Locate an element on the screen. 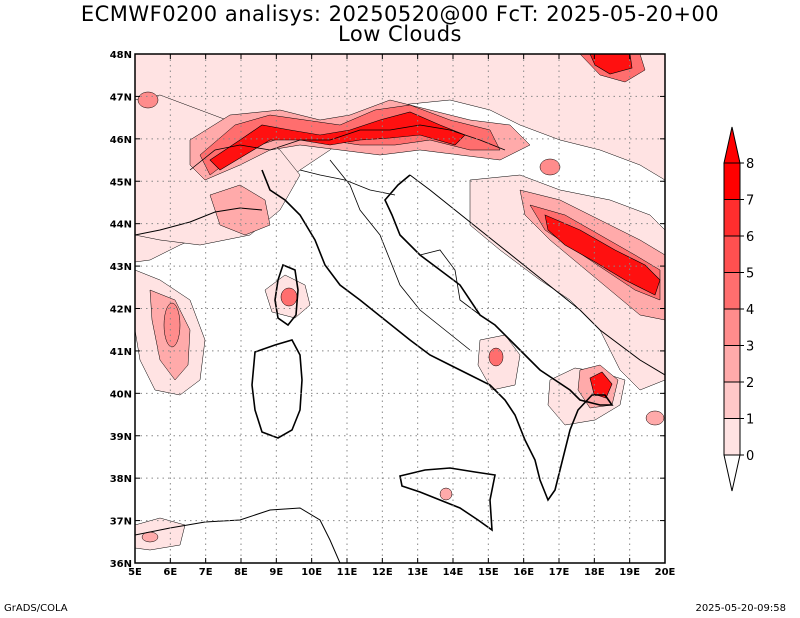  colorbar-label: 7 is located at coordinates (750, 201).